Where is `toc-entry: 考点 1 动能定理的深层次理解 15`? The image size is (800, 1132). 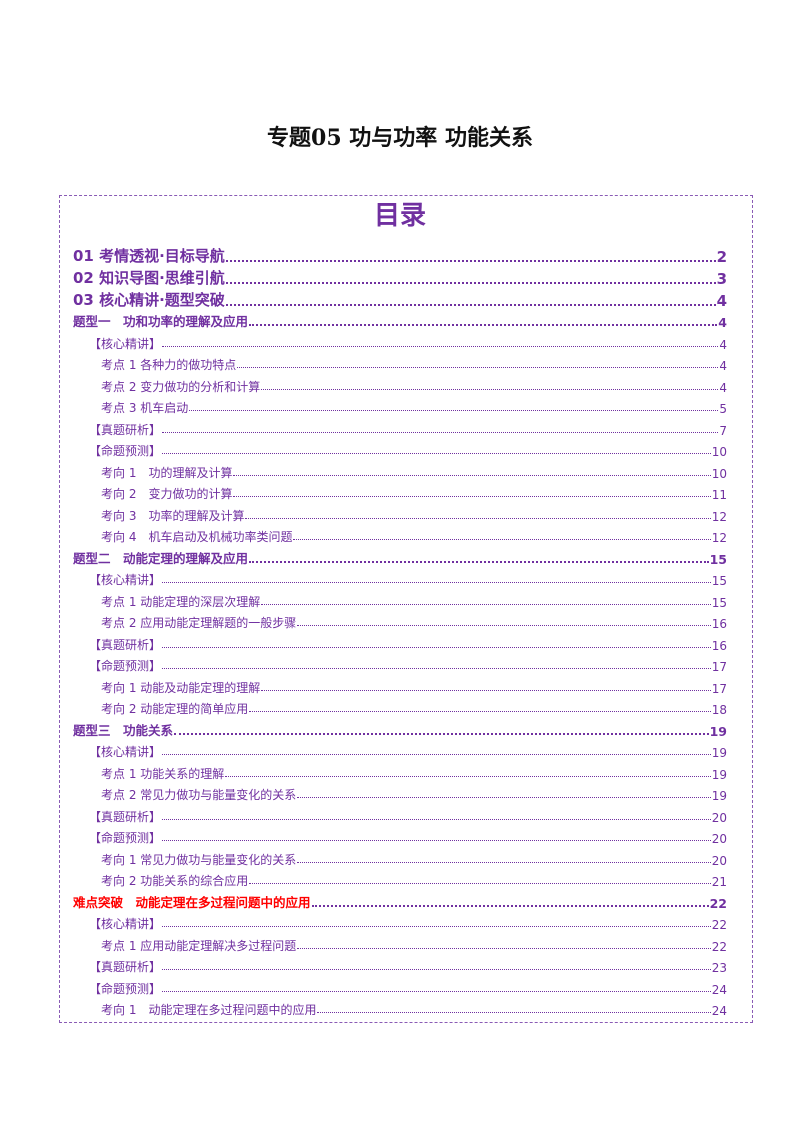
toc-entry: 考点 1 动能定理的深层次理解 15 is located at coordinates (400, 600).